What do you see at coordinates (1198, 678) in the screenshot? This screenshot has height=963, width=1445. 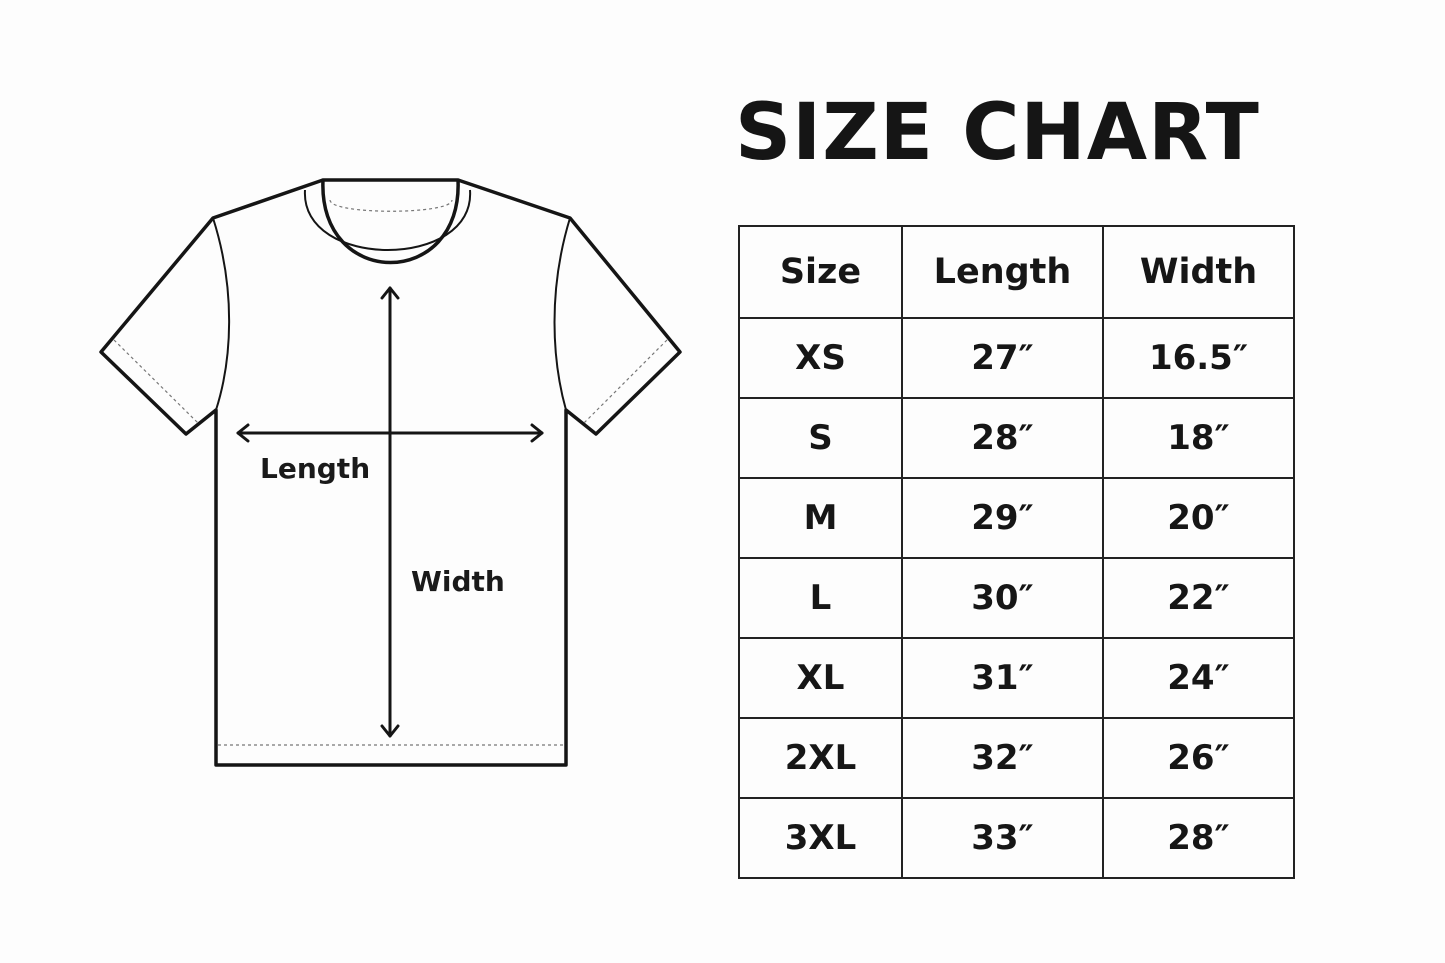 I see `width-cell: 24″` at bounding box center [1198, 678].